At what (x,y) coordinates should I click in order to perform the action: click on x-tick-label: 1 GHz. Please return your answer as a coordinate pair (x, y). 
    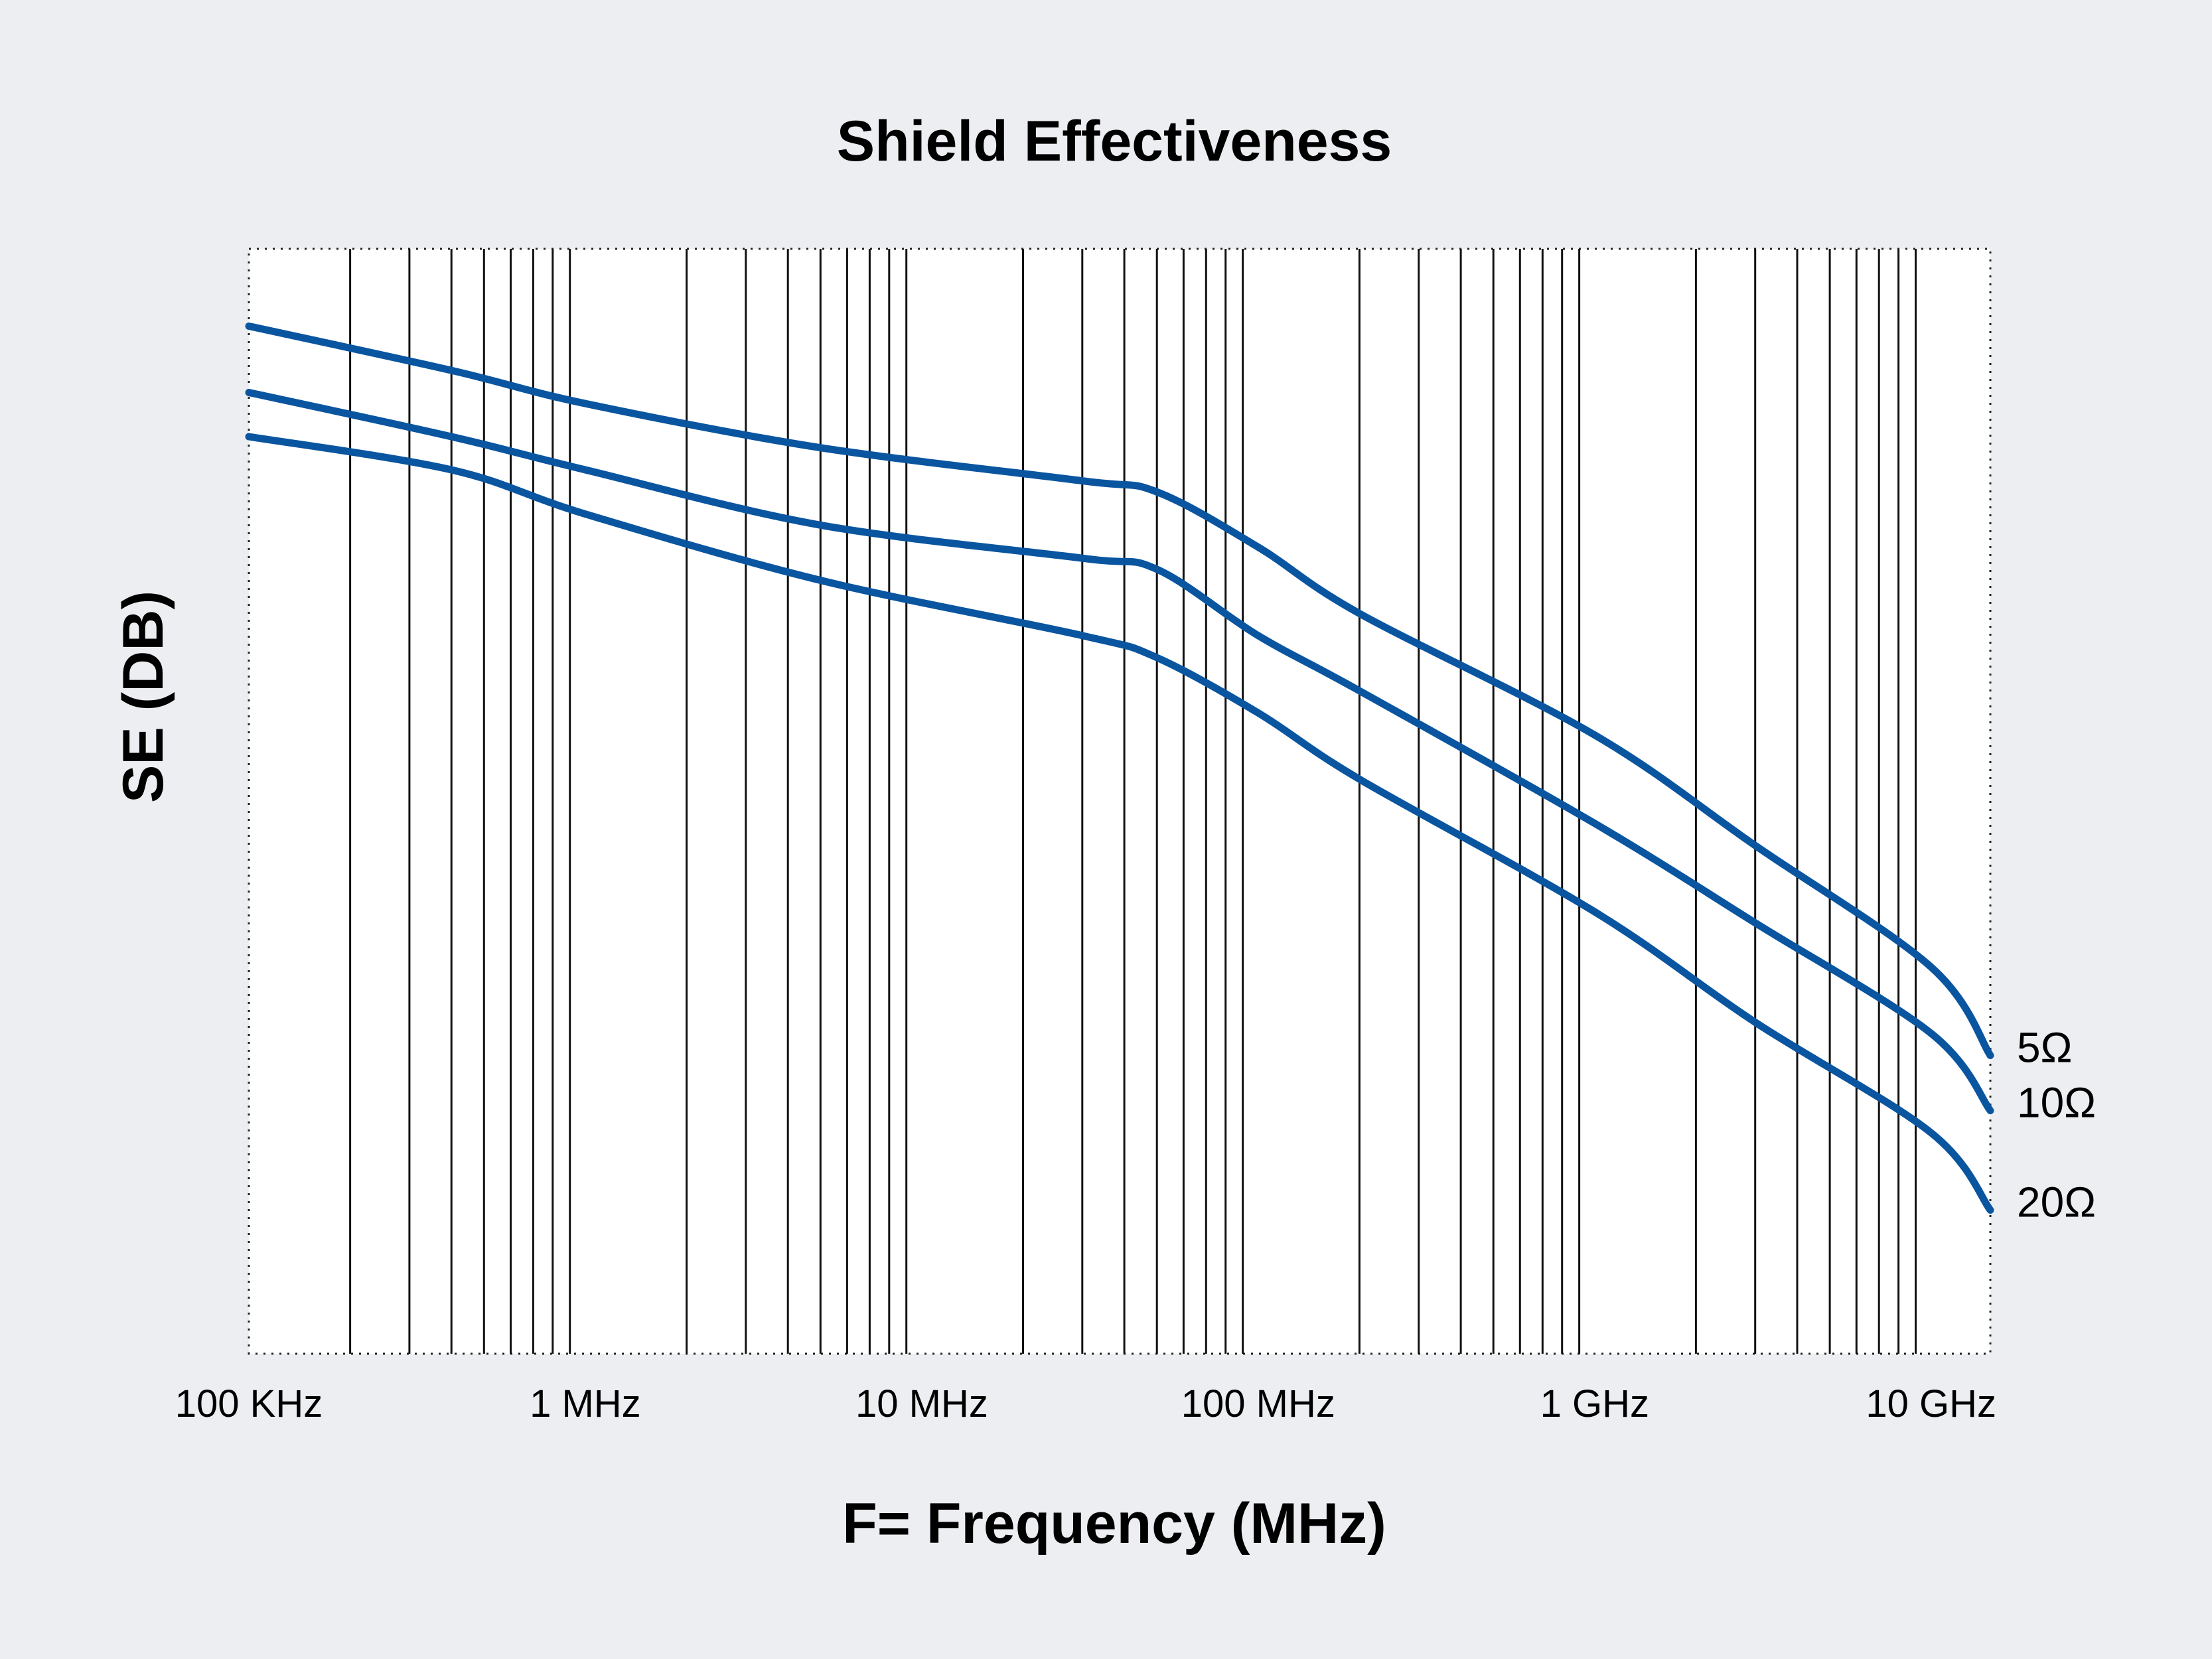
    Looking at the image, I should click on (1594, 1403).